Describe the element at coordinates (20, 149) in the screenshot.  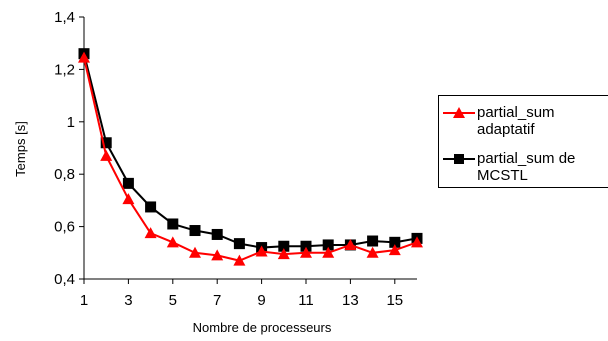
I see `y-axis-label: Temps [s]` at that location.